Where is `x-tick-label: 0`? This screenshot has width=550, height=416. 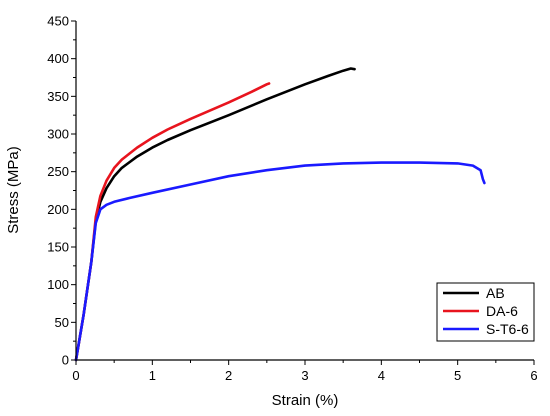 x-tick-label: 0 is located at coordinates (75, 375).